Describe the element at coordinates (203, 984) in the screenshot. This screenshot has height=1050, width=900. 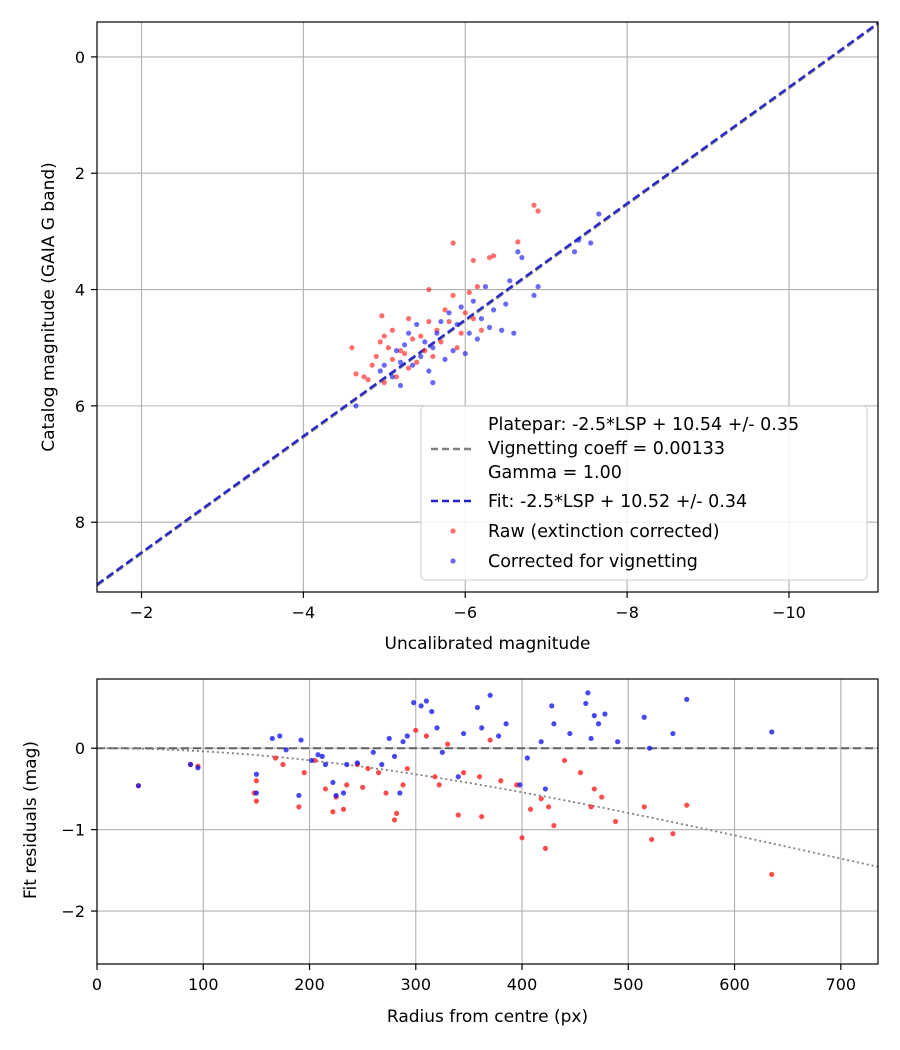
I see `x-tick-label: 100` at that location.